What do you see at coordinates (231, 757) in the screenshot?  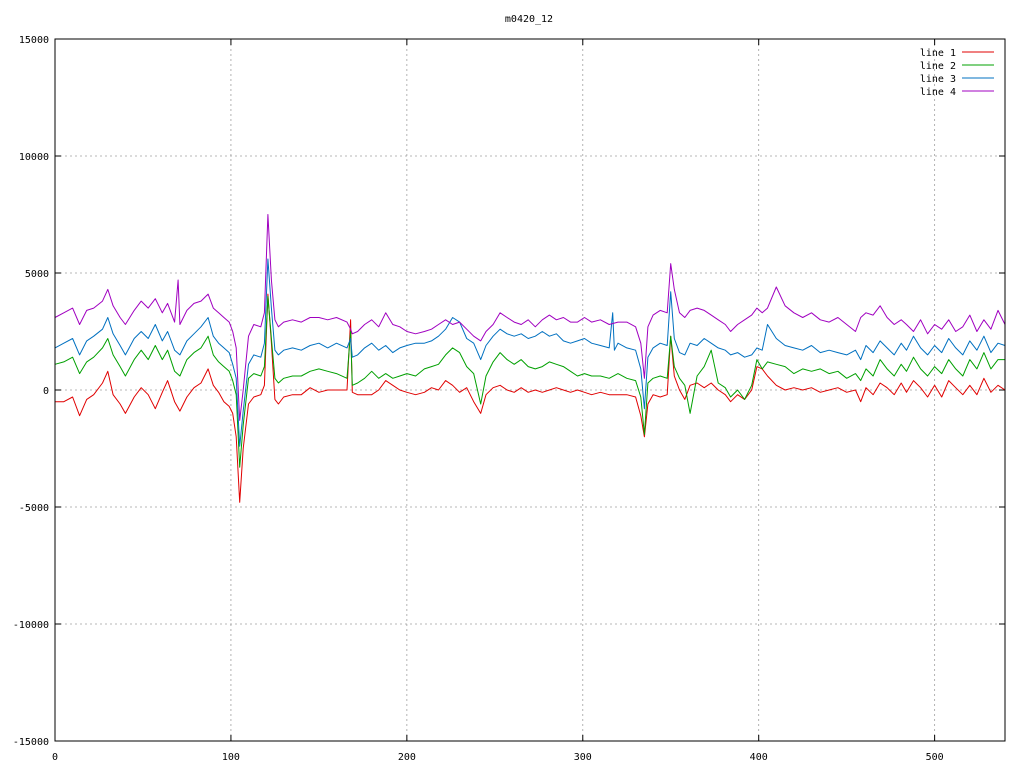 I see `x-tick-label: 100` at bounding box center [231, 757].